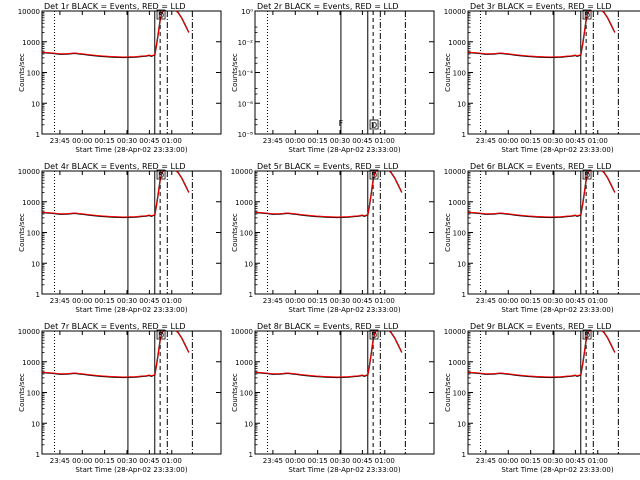 This screenshot has height=480, width=640. I want to click on y-tick-label: 10⁻⁸, so click(246, 135).